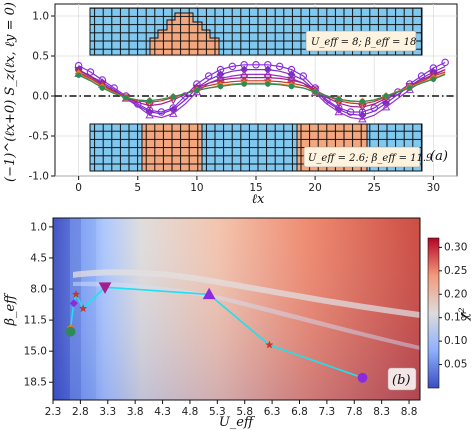  Describe the element at coordinates (256, 31) in the screenshot. I see `inset-top-lattice: U_eff = 8; β_eff = 18` at that location.